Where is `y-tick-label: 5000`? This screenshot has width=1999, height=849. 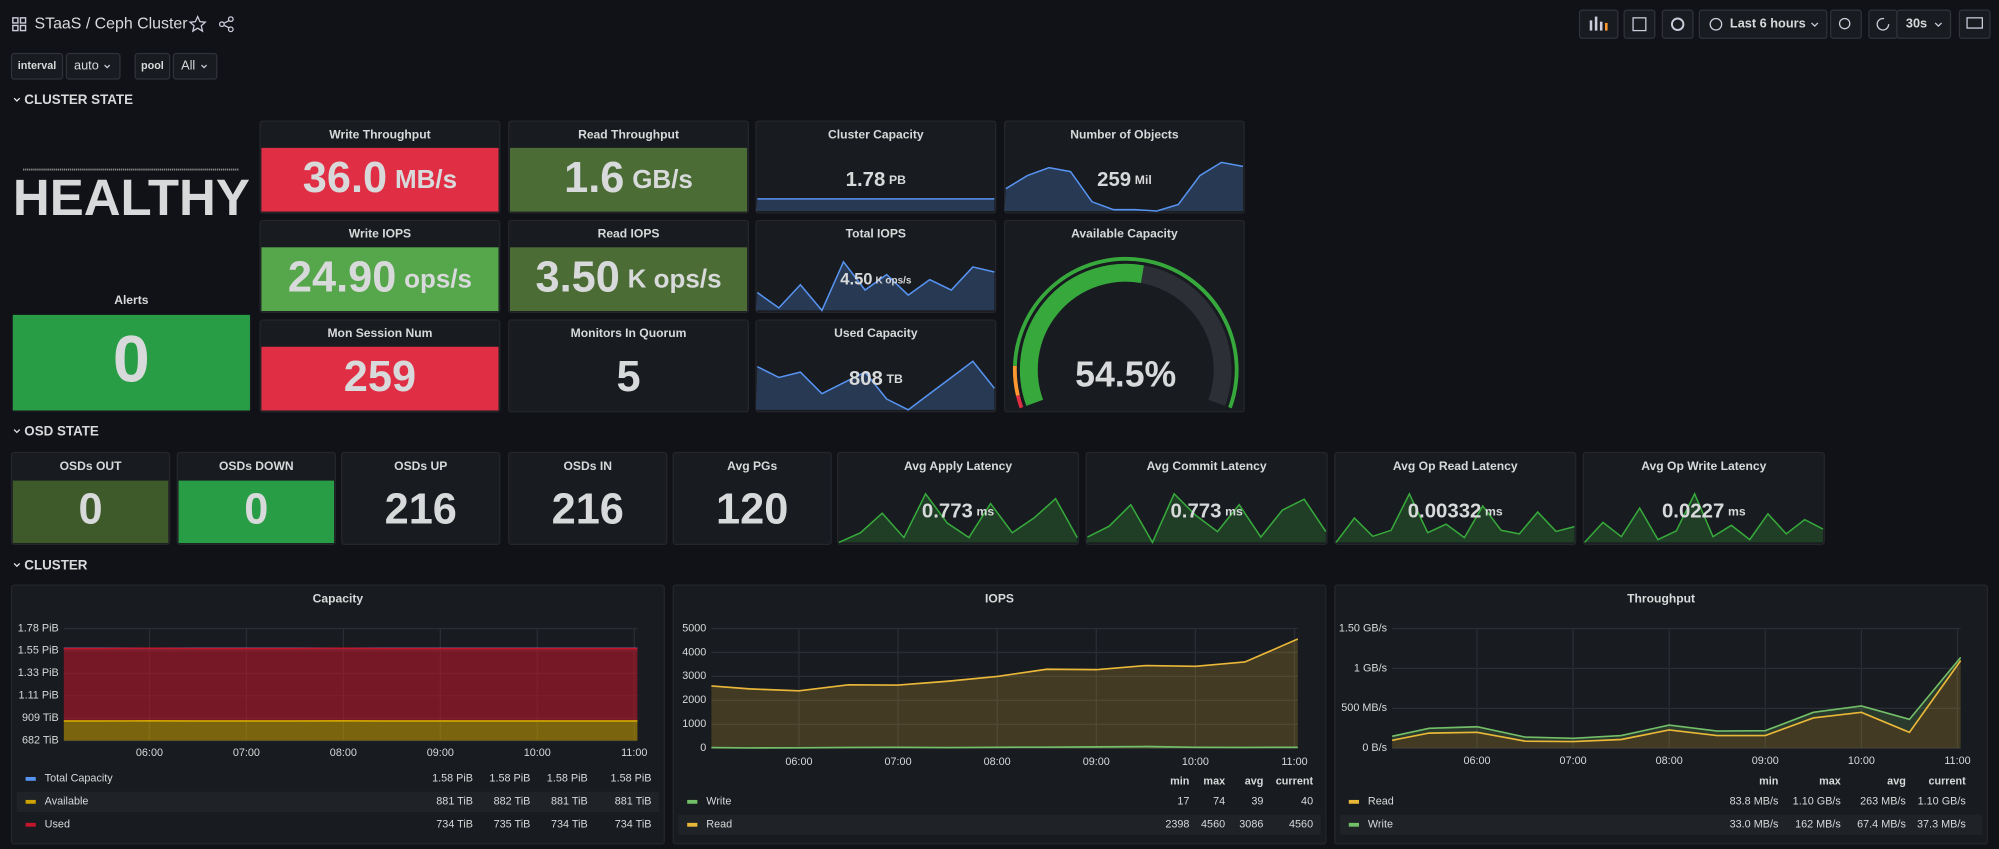
y-tick-label: 5000 is located at coordinates (694, 628).